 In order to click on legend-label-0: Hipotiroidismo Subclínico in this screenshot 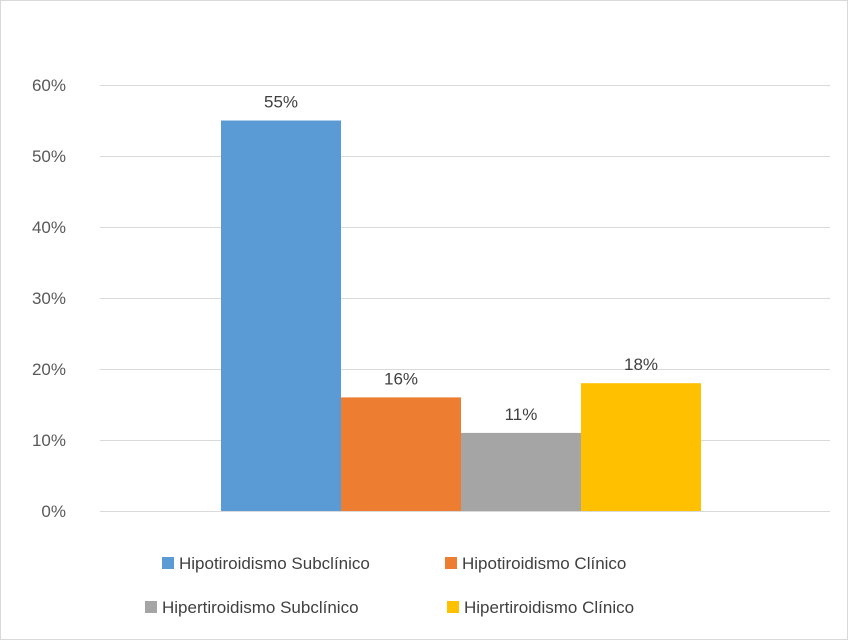, I will do `click(274, 563)`.